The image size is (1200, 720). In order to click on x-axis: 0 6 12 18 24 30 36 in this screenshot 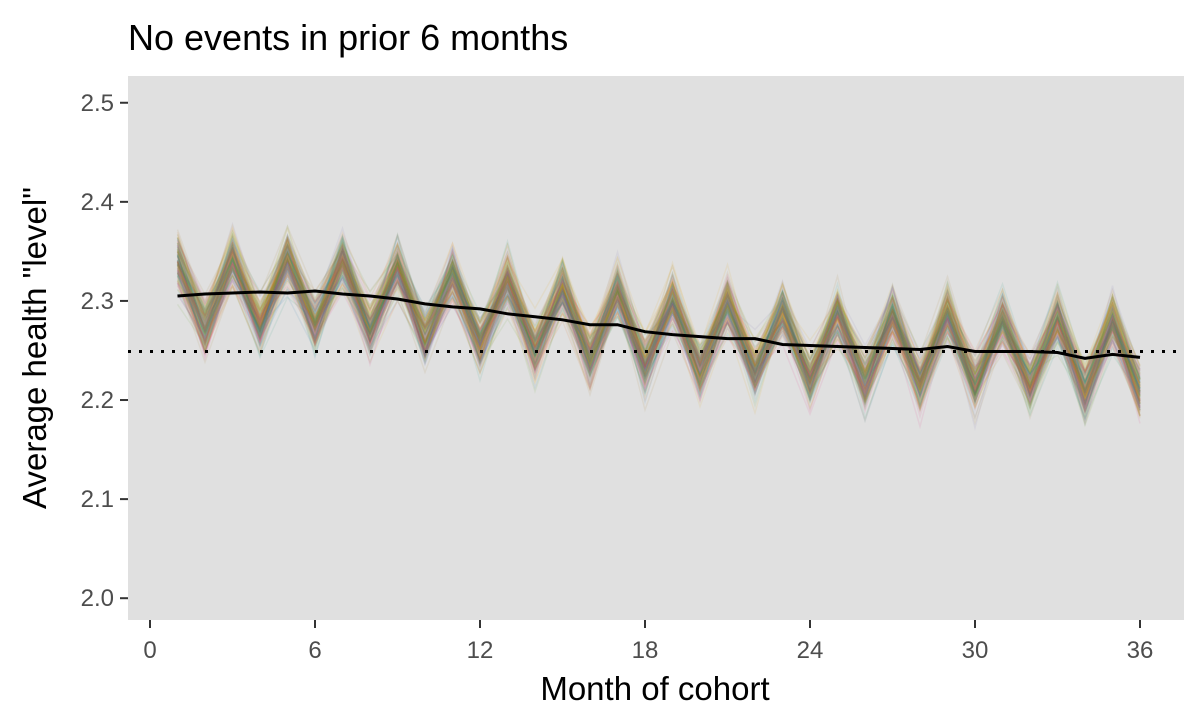, I will do `click(648, 642)`.